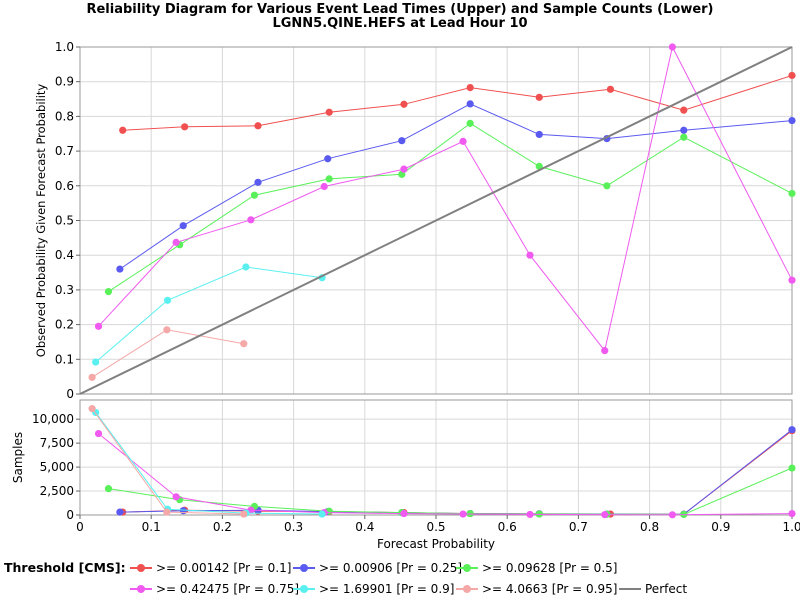  Describe the element at coordinates (391, 568) in the screenshot. I see `legend-label: >= 0.00906 [Pr = 0.25]` at that location.